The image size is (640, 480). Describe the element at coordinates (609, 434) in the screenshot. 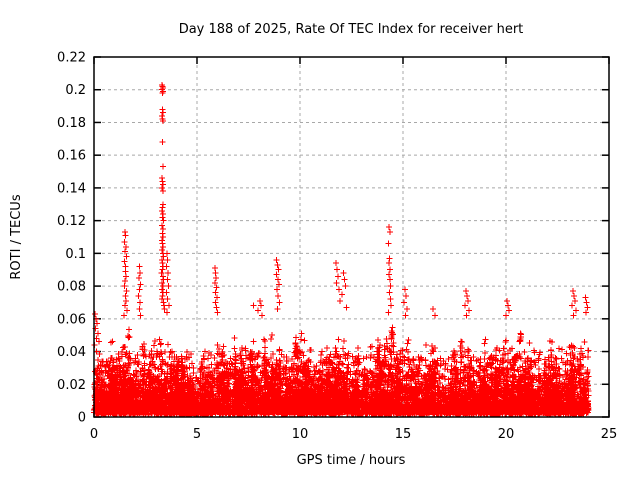

I see `x-tick-label: 25` at that location.